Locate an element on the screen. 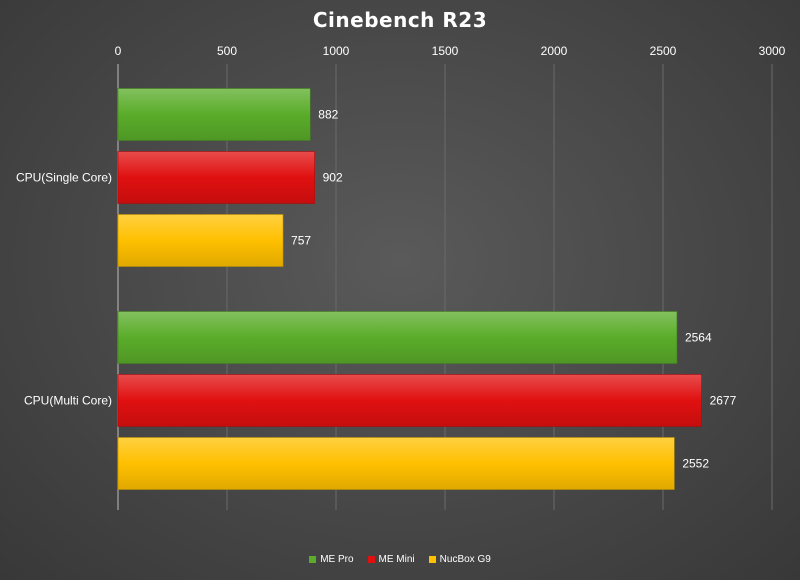 Image resolution: width=800 pixels, height=580 pixels. x-tick-label: 2000 is located at coordinates (554, 51).